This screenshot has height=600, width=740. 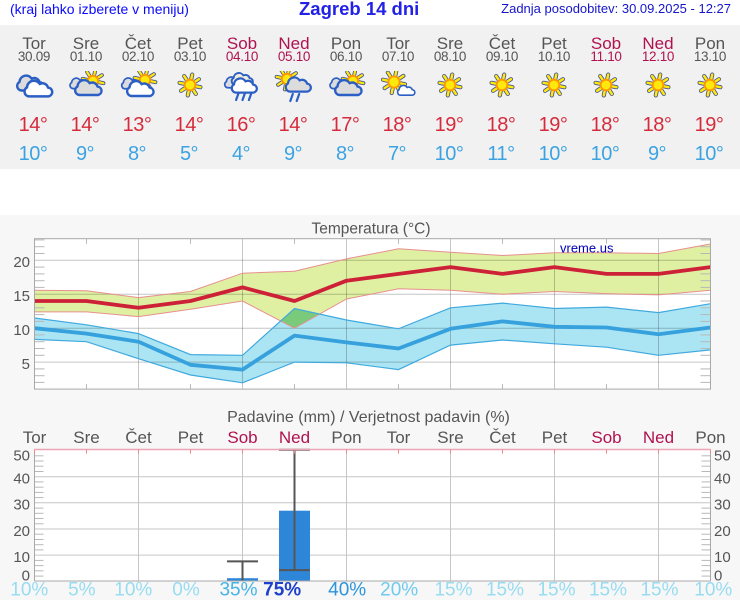 What do you see at coordinates (347, 590) in the screenshot?
I see `svg-text: 40%` at bounding box center [347, 590].